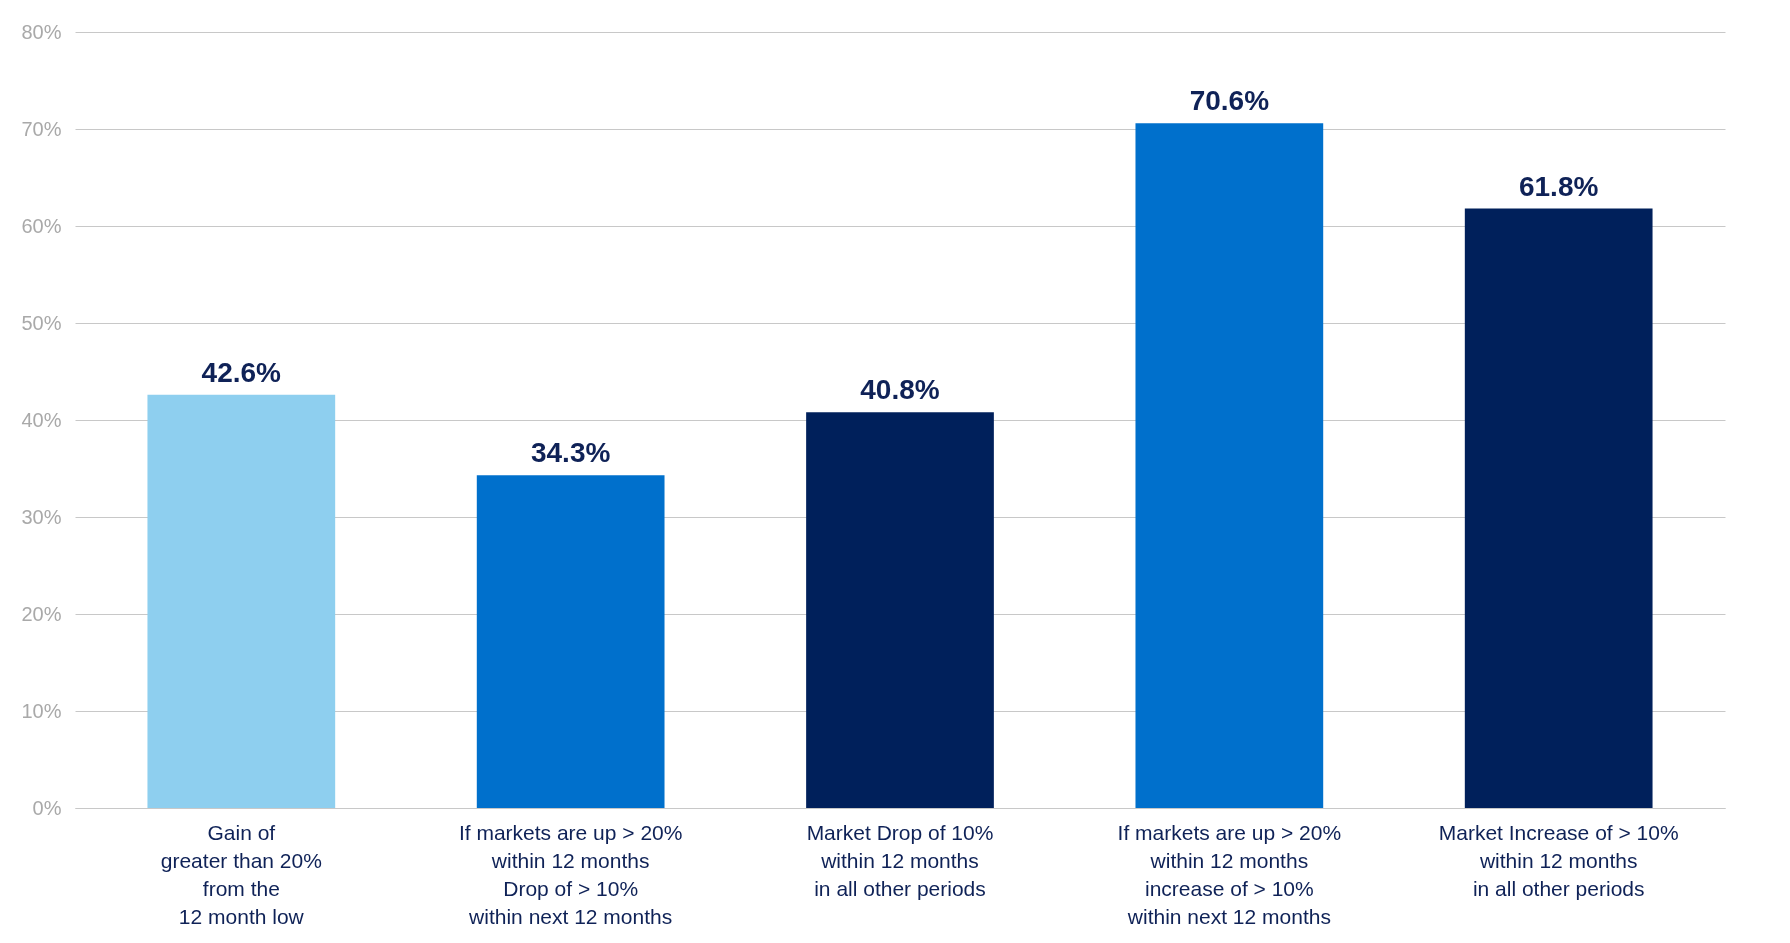  Describe the element at coordinates (1229, 874) in the screenshot. I see `x-tick-label: If markets are up > 20% within 12 months increase of > 10% within next 12 months` at that location.